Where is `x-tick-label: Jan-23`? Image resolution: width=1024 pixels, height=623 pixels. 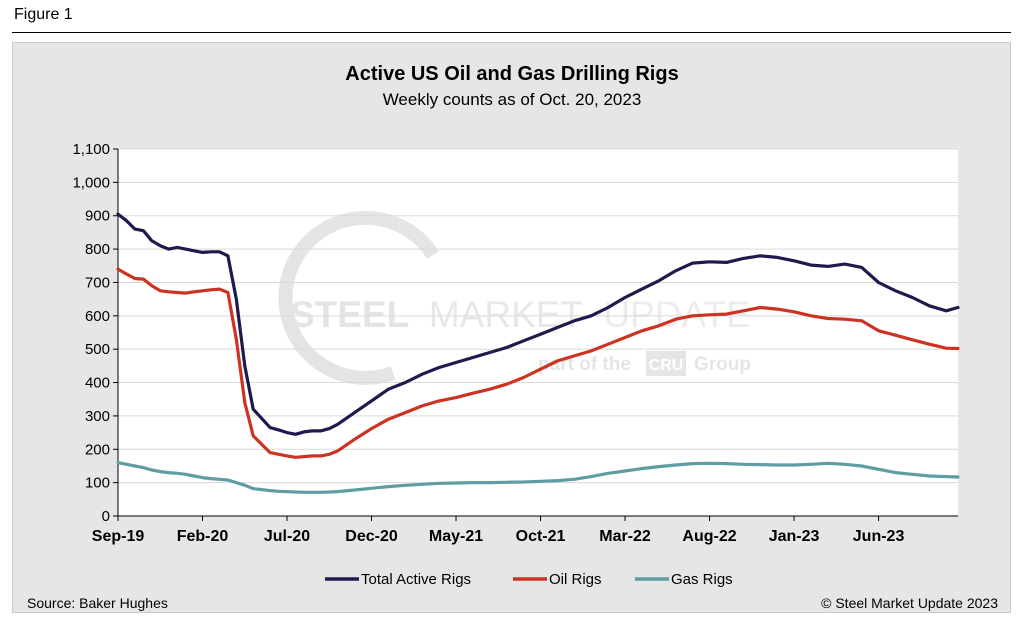
x-tick-label: Jan-23 is located at coordinates (794, 536).